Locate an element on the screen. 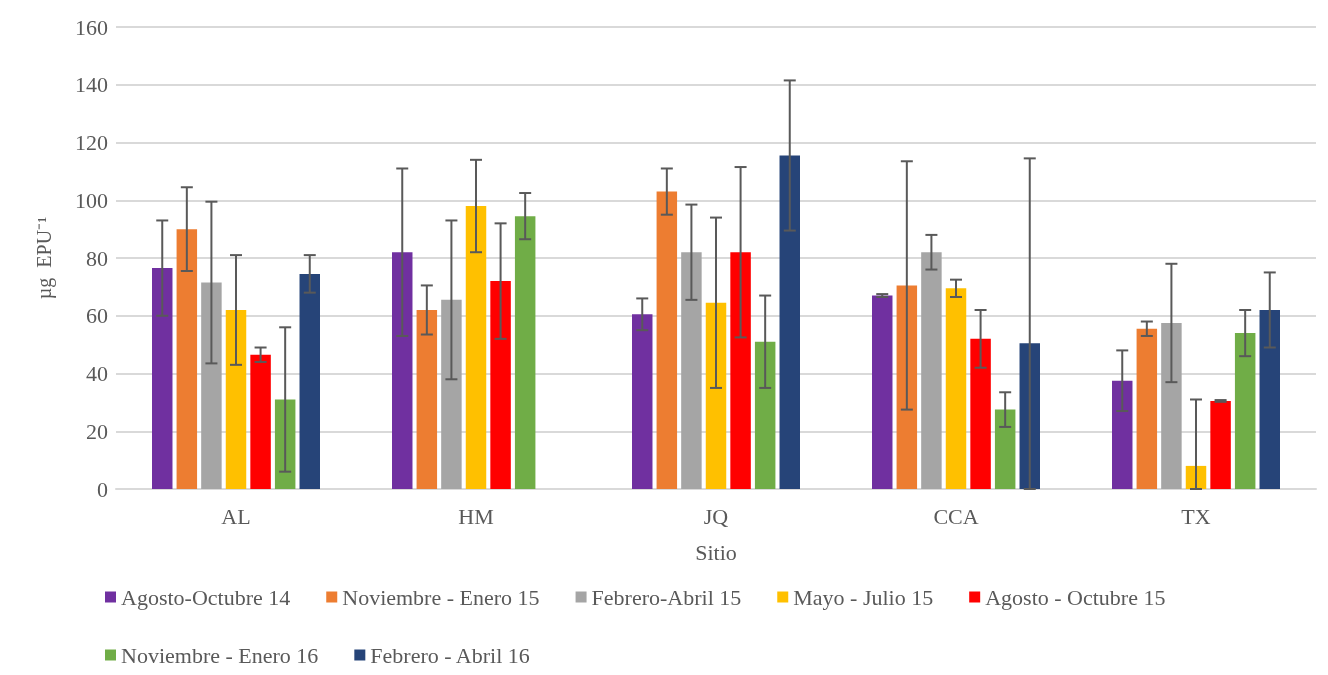 This screenshot has width=1328, height=675. y-tick-label: 60 is located at coordinates (97, 316).